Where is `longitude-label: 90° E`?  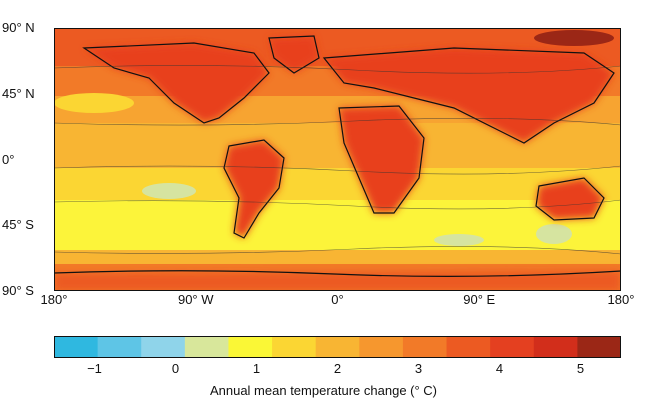
longitude-label: 90° E is located at coordinates (479, 299).